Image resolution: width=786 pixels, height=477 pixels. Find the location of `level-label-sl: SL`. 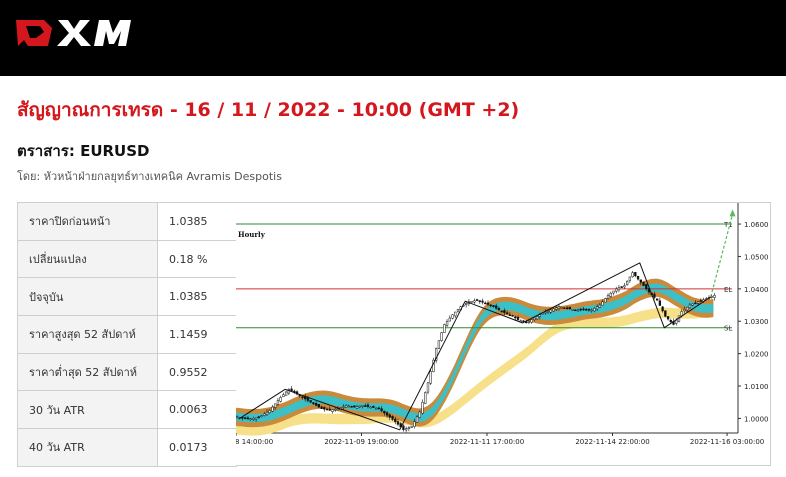

level-label-sl: SL is located at coordinates (728, 329).